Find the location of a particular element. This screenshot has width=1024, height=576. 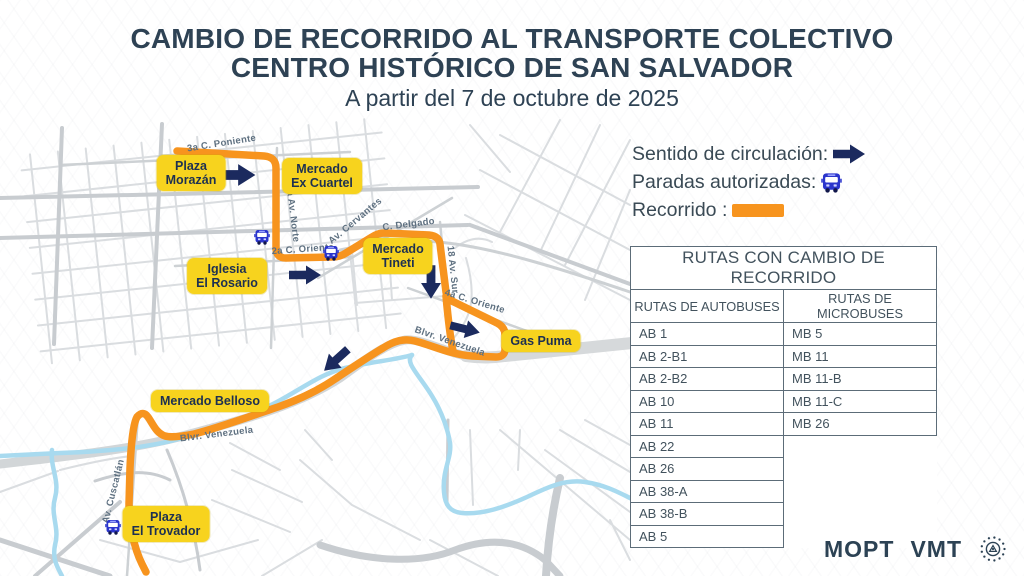

legend-direction-row: Sentido de circulación: is located at coordinates (749, 154).